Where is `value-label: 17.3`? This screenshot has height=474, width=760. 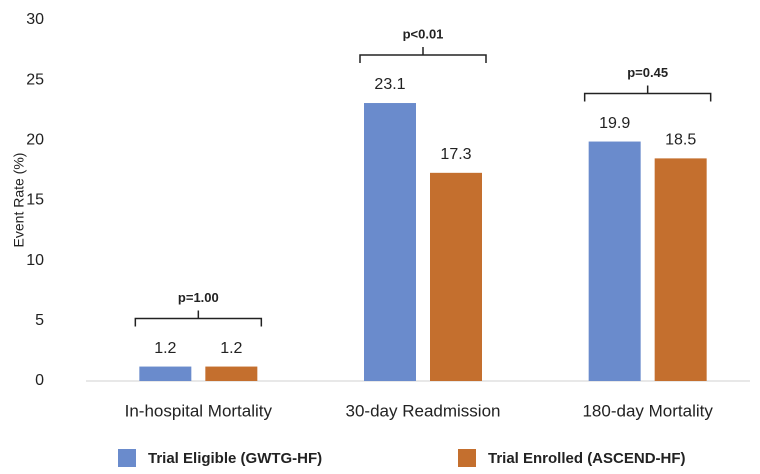
value-label: 17.3 is located at coordinates (455, 154).